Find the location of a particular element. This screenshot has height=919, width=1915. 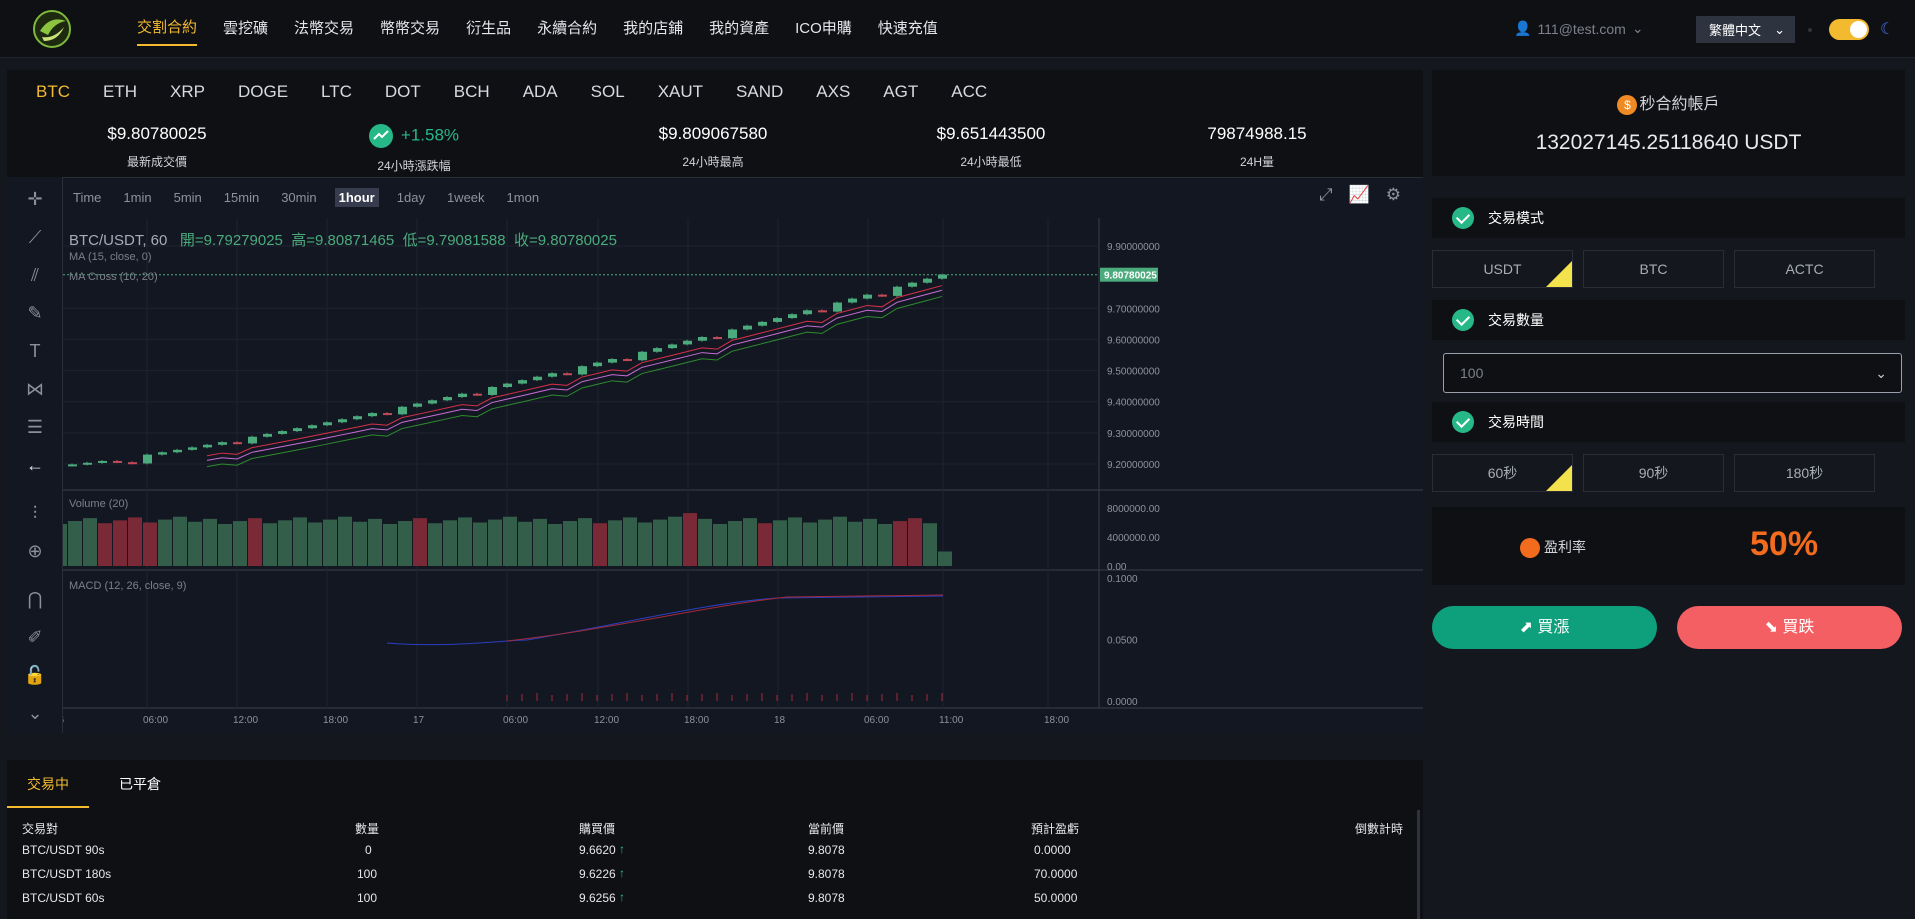

trendline-icon: ⟋ is located at coordinates (35, 237).